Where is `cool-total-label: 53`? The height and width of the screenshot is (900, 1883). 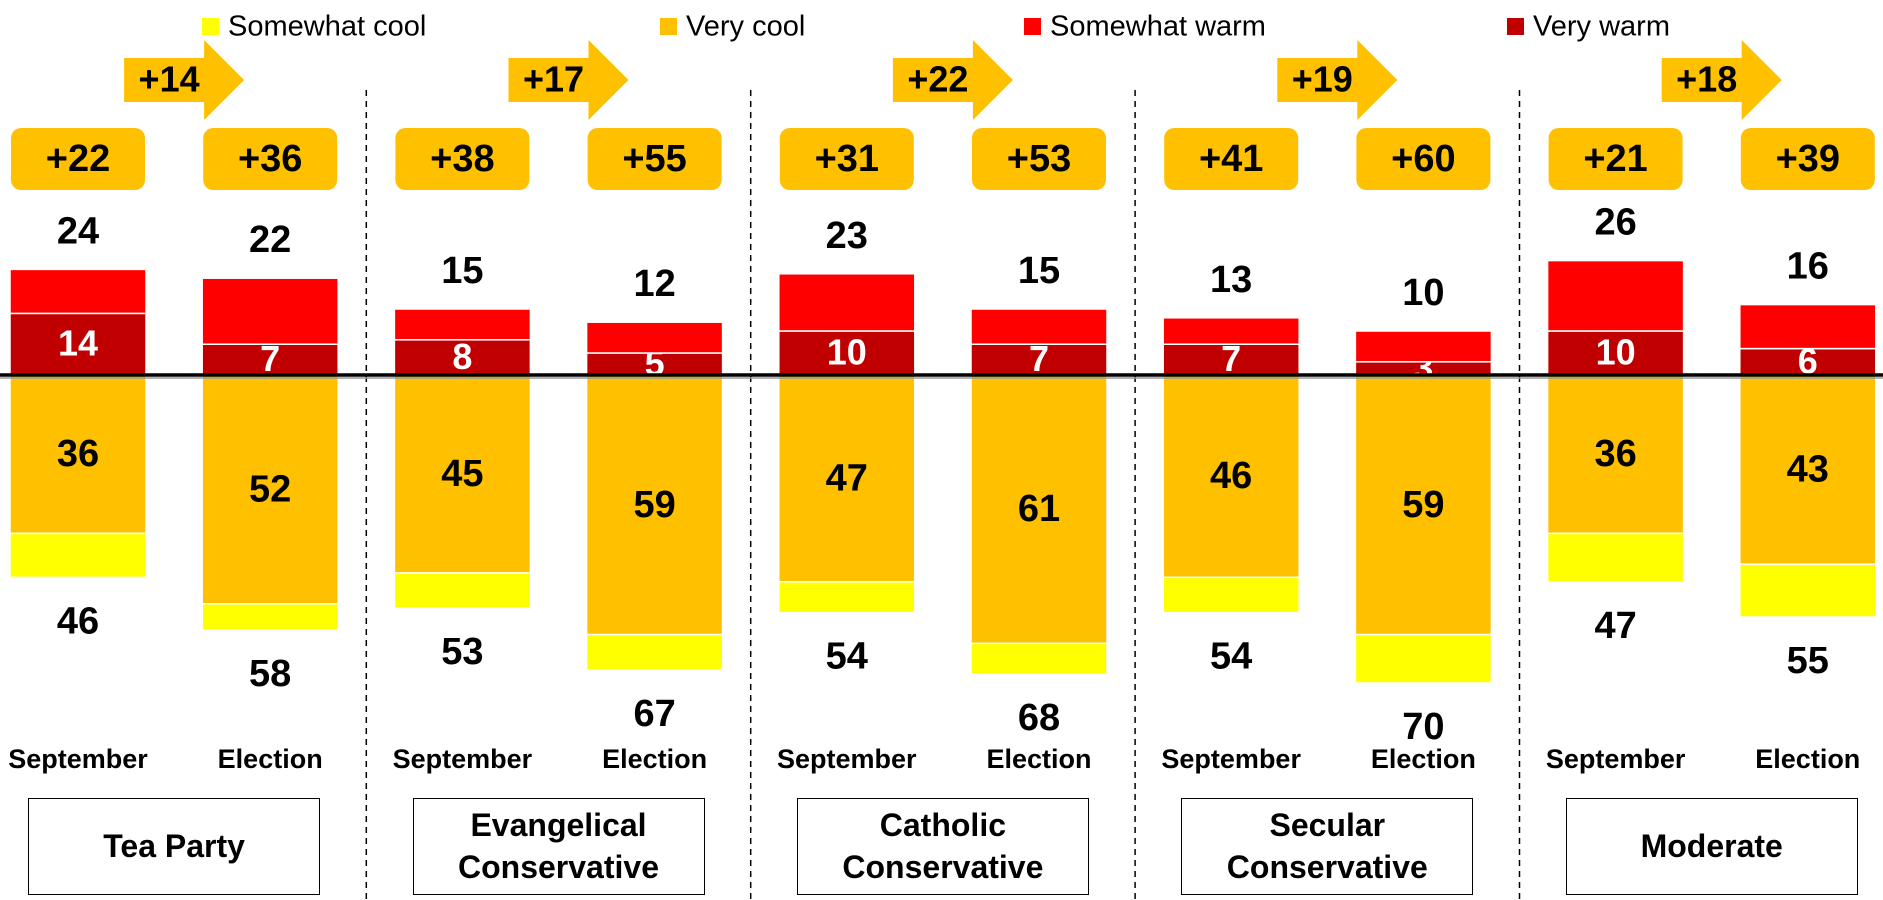 cool-total-label: 53 is located at coordinates (462, 652).